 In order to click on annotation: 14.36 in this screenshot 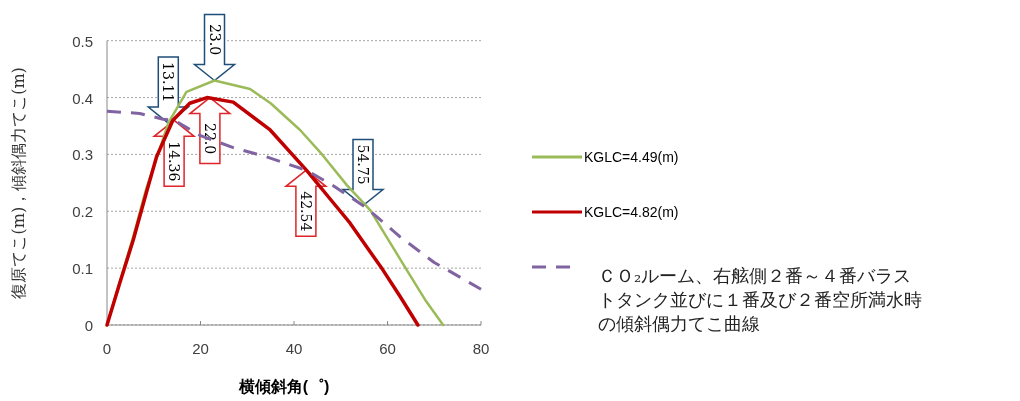, I will do `click(174, 161)`.